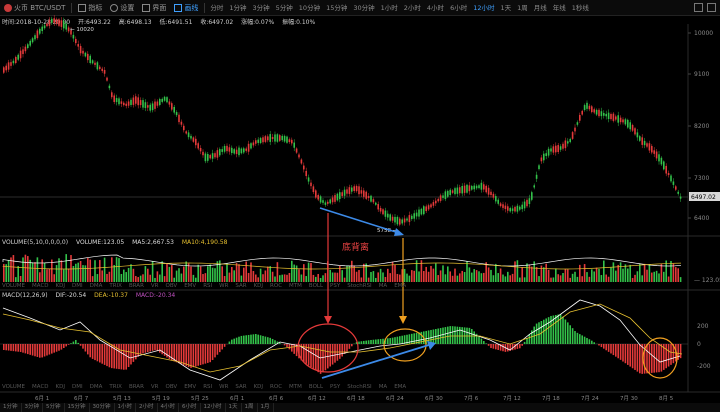 This screenshot has height=412, width=720. What do you see at coordinates (711, 7) in the screenshot?
I see `fullscreen-icon` at bounding box center [711, 7].